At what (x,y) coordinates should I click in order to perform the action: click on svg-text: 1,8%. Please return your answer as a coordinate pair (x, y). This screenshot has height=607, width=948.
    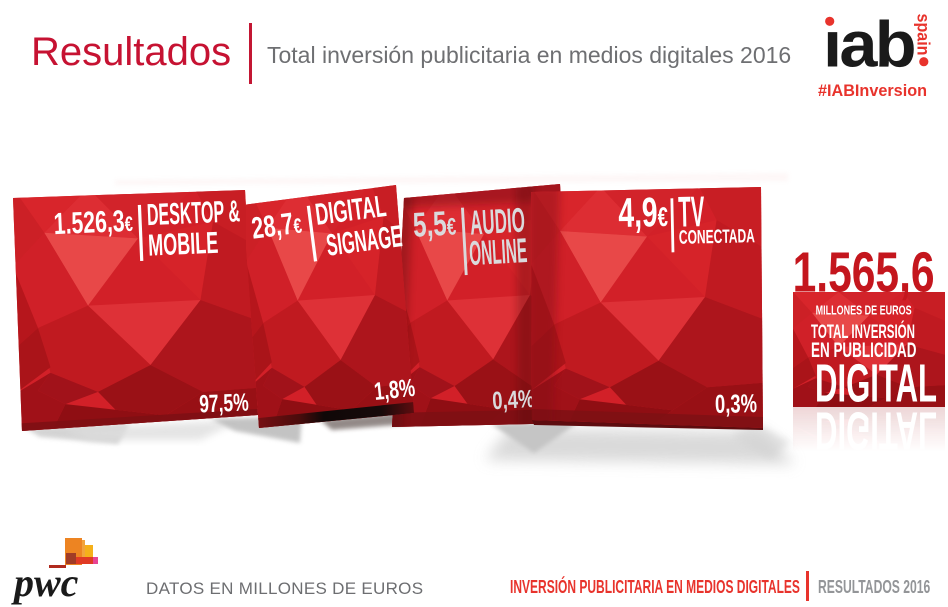
    Looking at the image, I should click on (395, 390).